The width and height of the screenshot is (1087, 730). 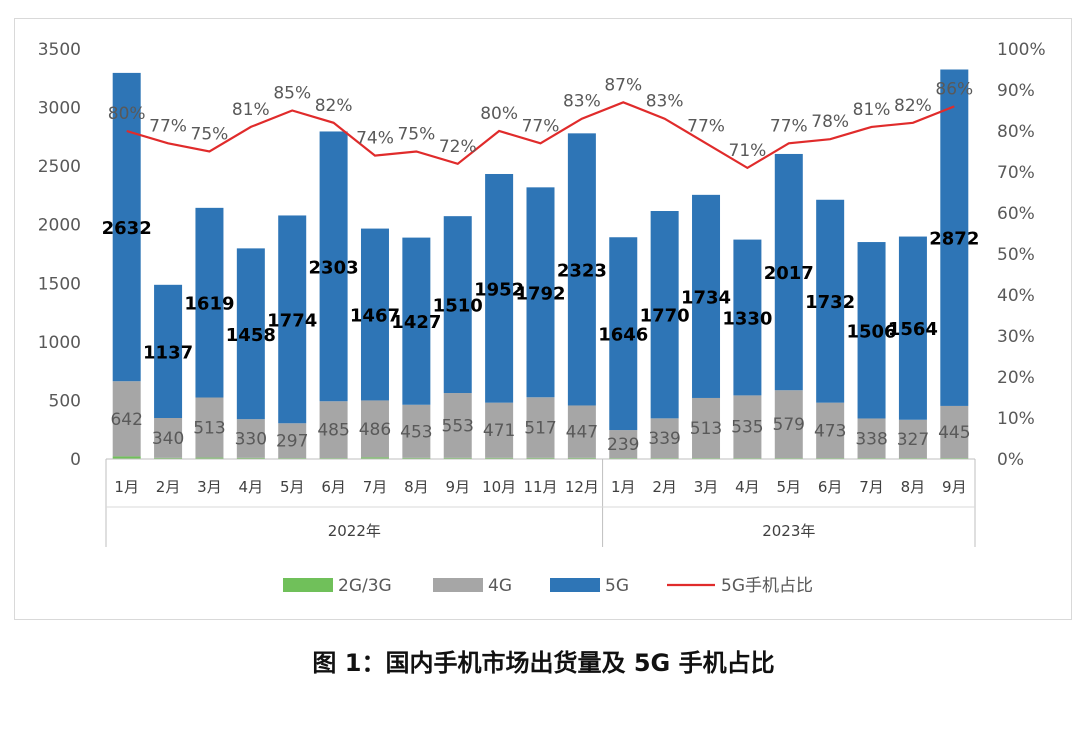 What do you see at coordinates (416, 322) in the screenshot?
I see `5g-data-label: 1427` at bounding box center [416, 322].